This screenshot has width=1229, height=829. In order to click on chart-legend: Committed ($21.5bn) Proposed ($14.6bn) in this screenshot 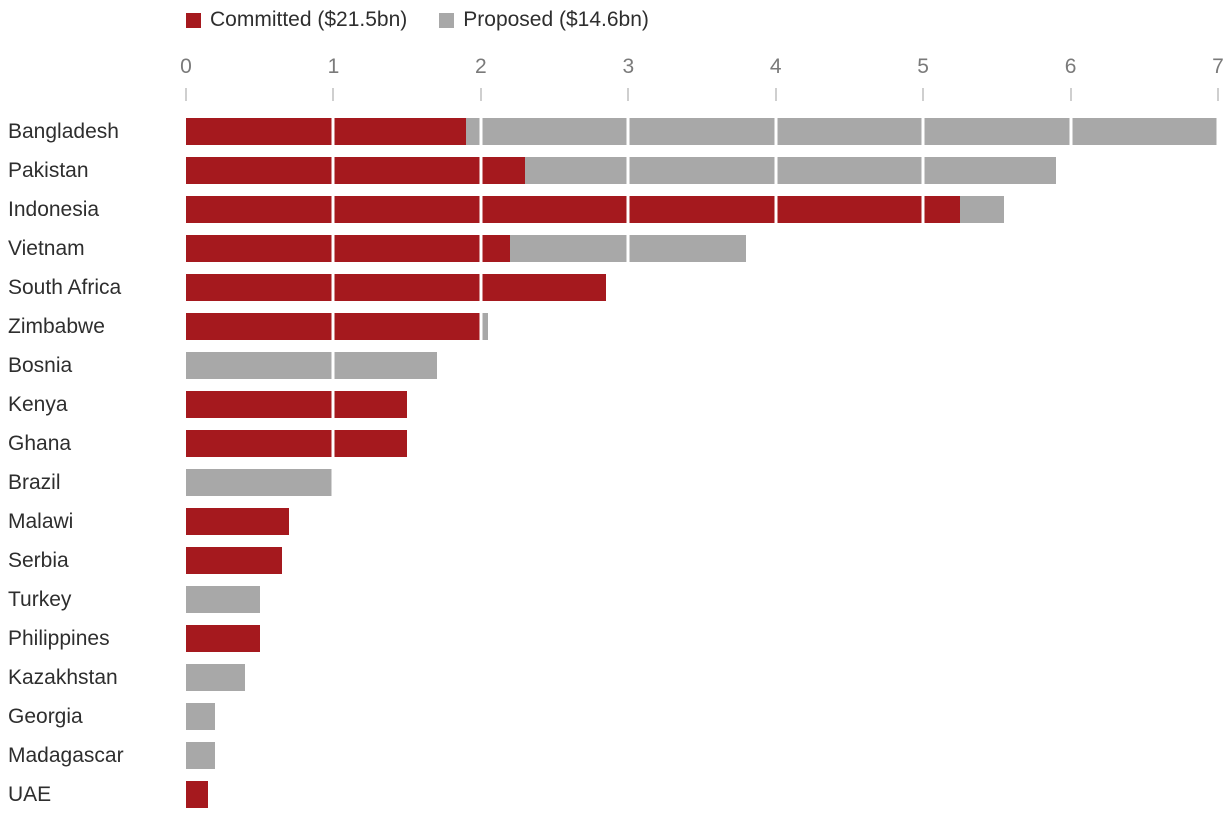, I will do `click(417, 20)`.